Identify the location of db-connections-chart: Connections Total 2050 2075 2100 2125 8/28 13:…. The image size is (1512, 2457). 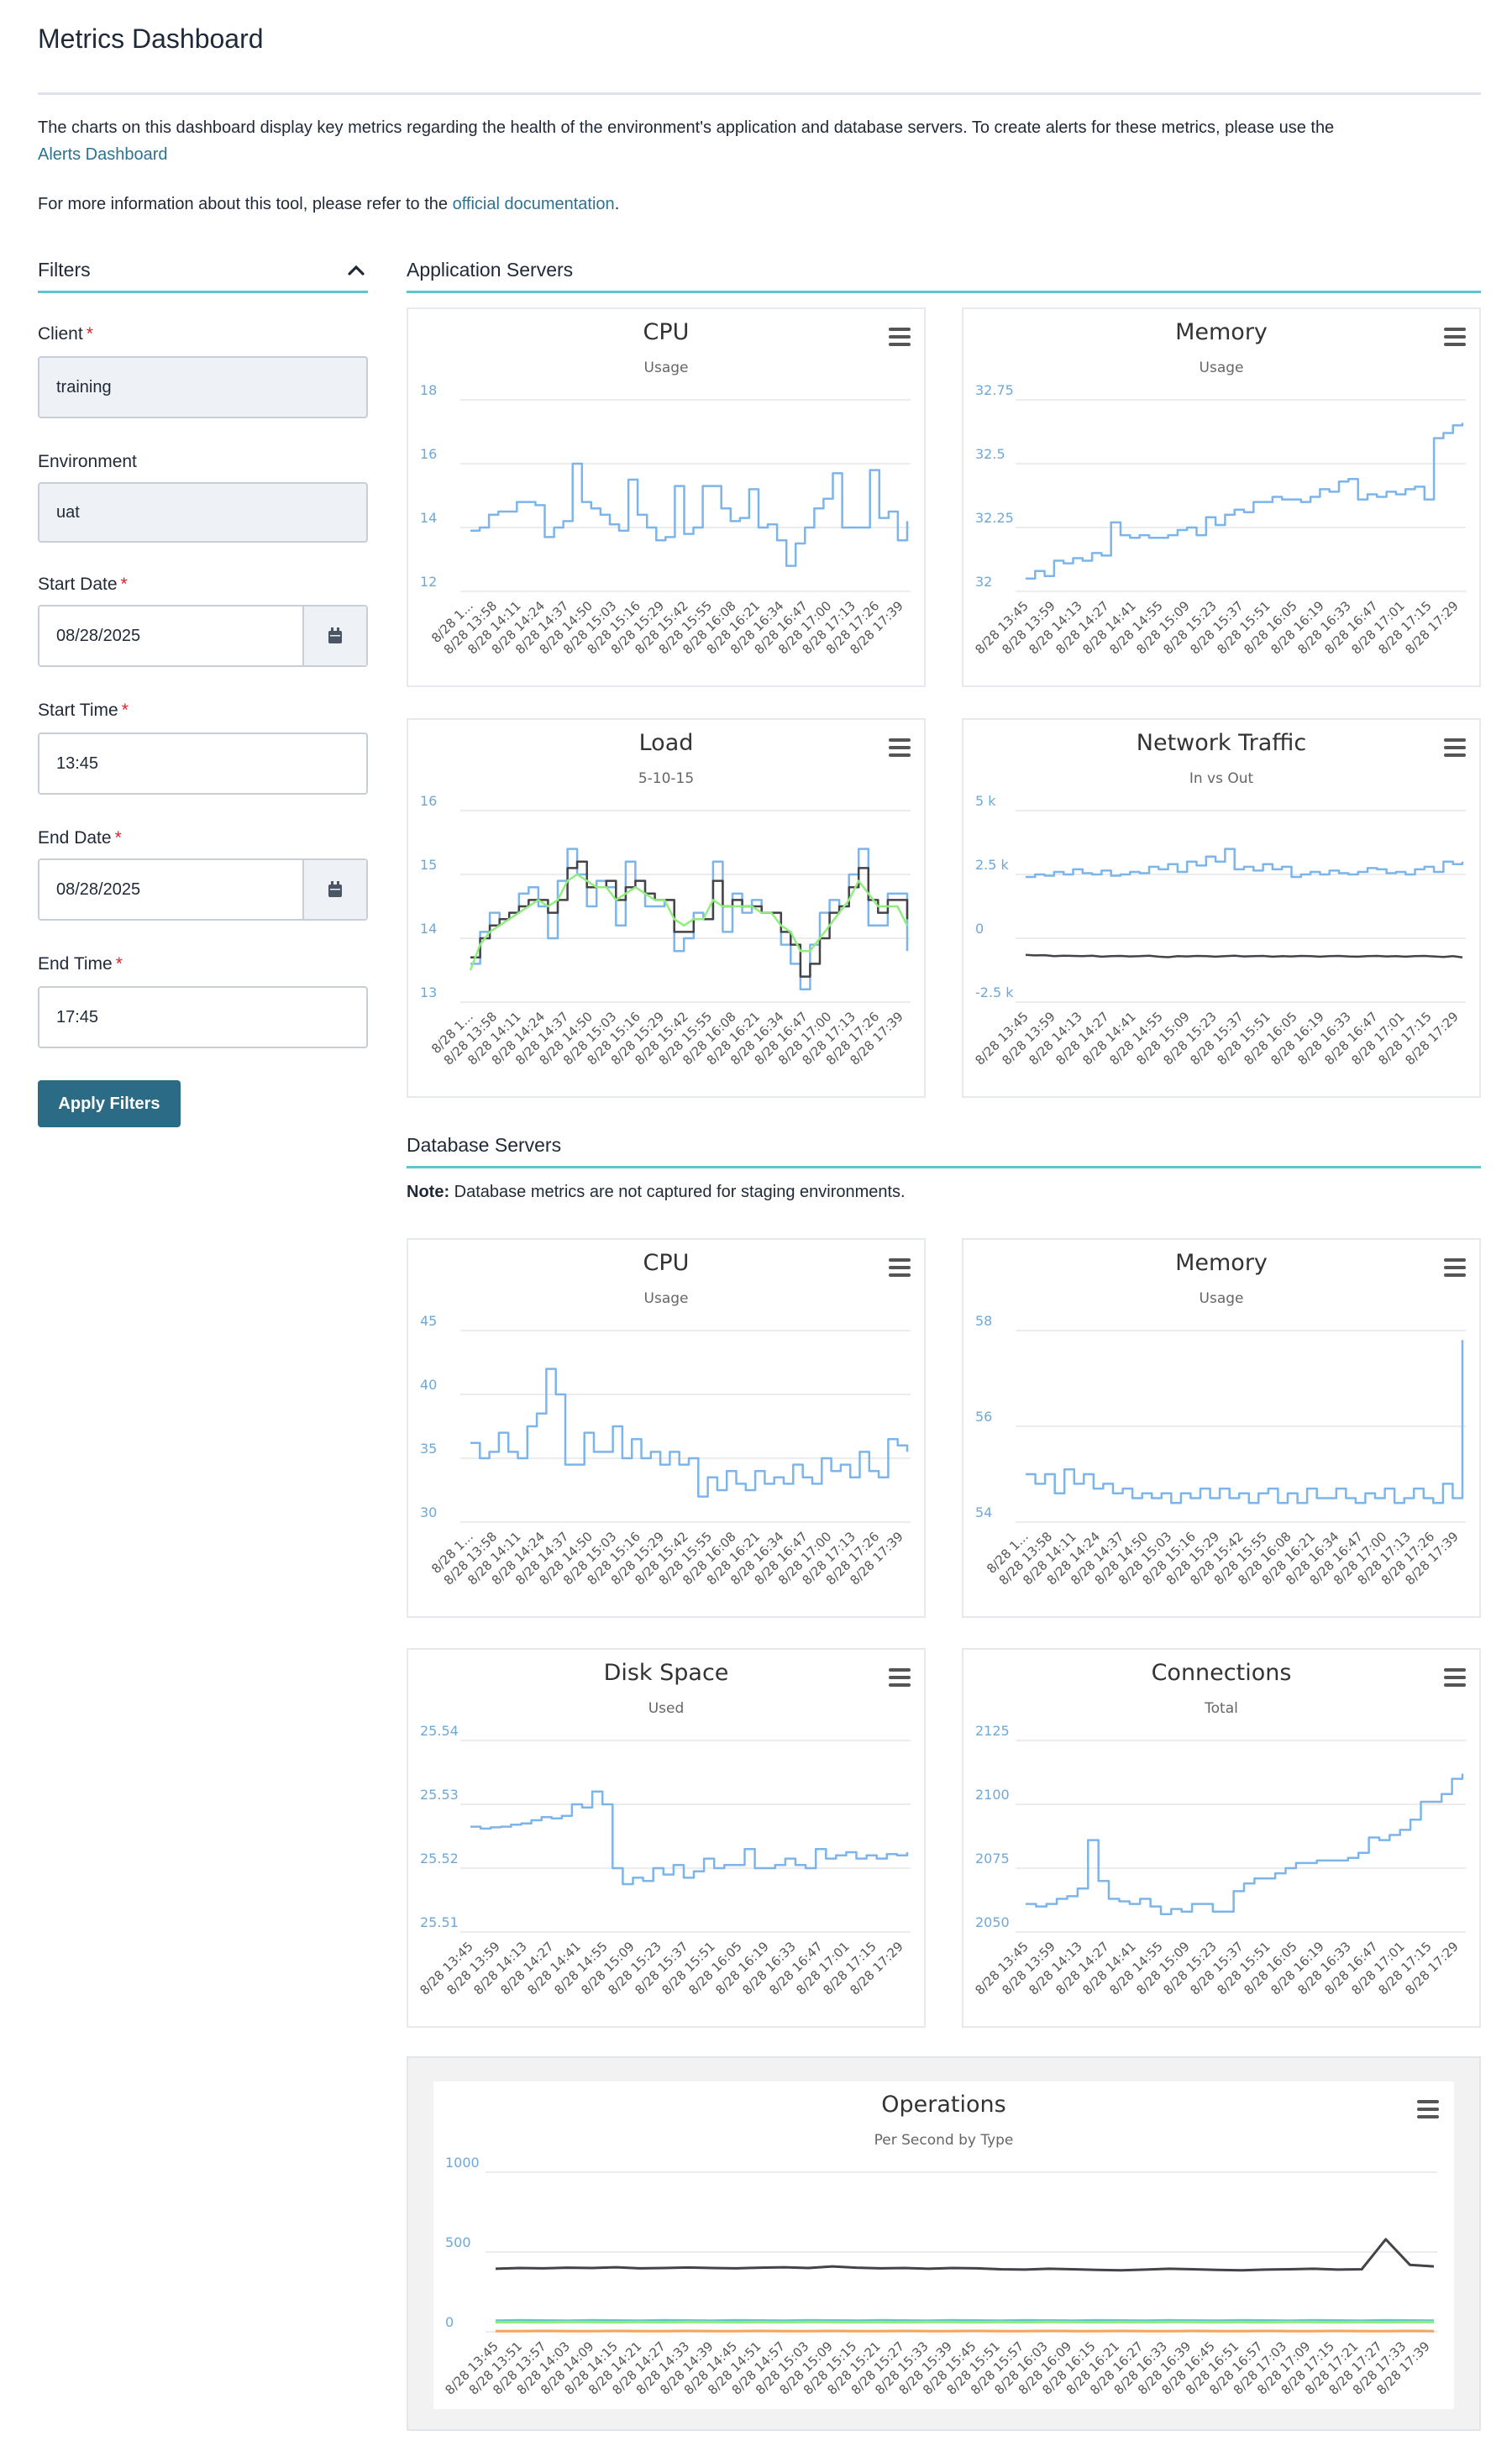
(1221, 1838).